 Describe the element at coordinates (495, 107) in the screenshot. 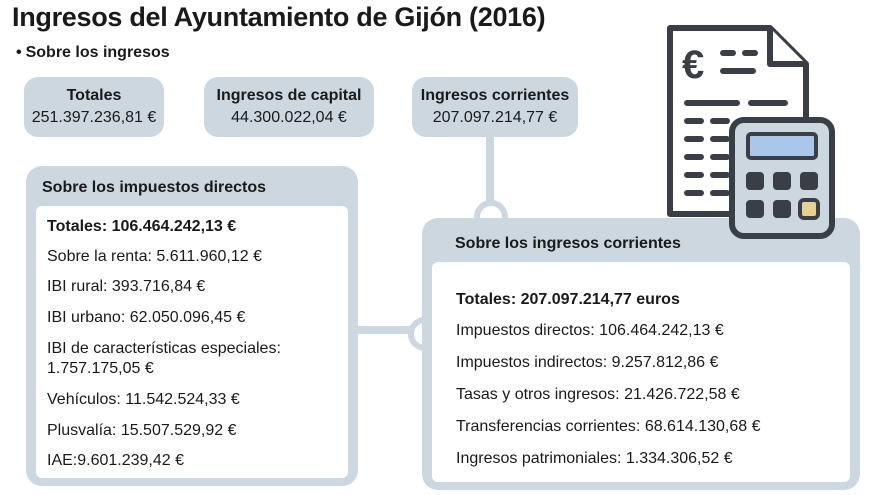

I see `summary-corrientes: Ingresos corrientes 207.097.214,77 €` at that location.